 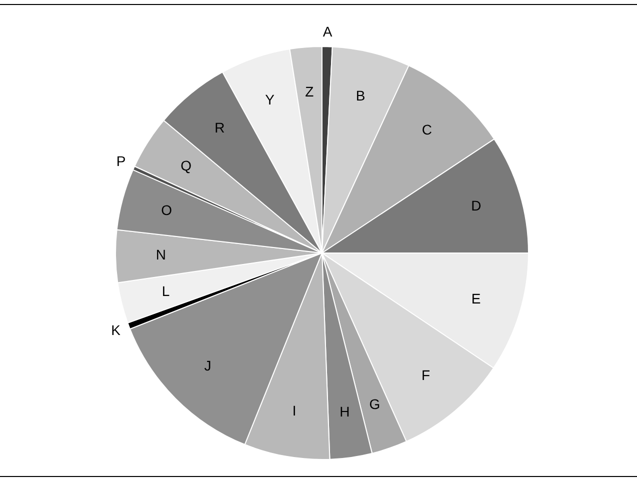 I want to click on slice-label: J, so click(x=208, y=365).